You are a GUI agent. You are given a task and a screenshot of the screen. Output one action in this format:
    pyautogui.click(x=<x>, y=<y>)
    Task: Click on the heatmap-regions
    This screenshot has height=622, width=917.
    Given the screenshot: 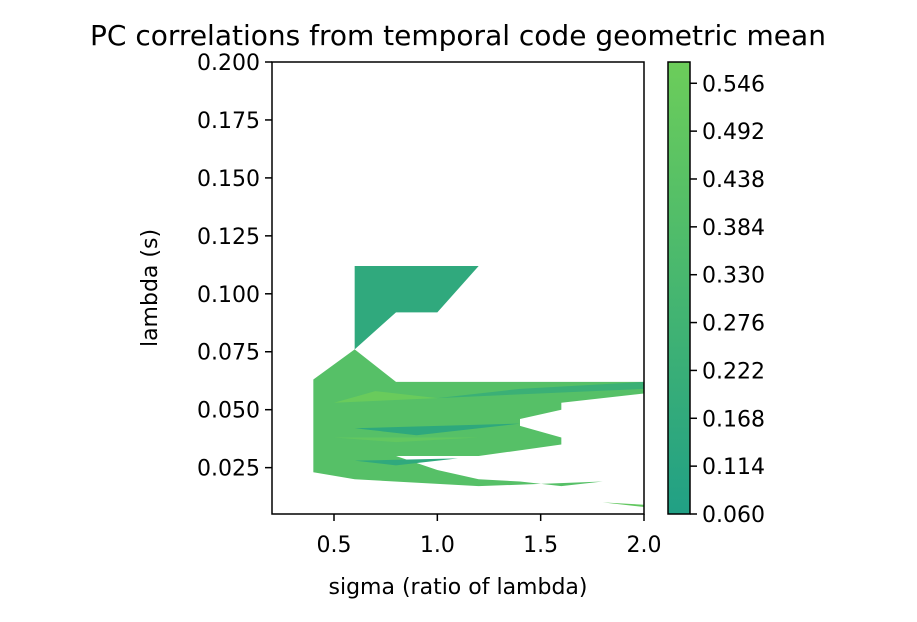 What is the action you would take?
    pyautogui.click(x=478, y=386)
    